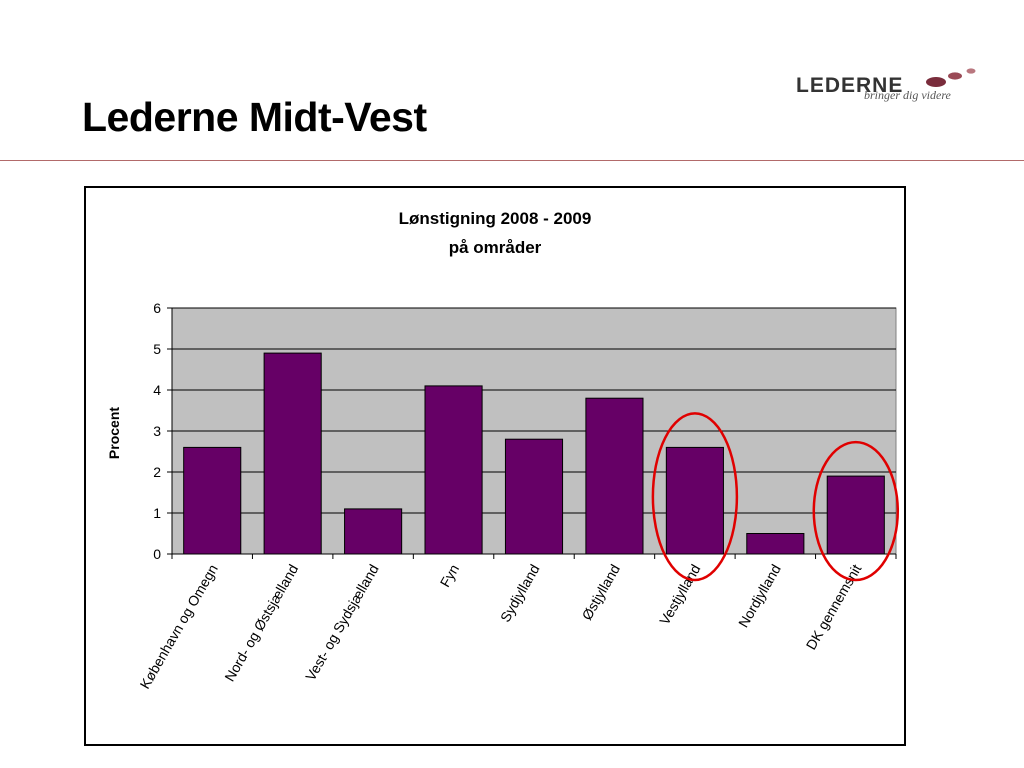 Image resolution: width=1024 pixels, height=768 pixels. I want to click on y-tick-label: 5, so click(157, 349).